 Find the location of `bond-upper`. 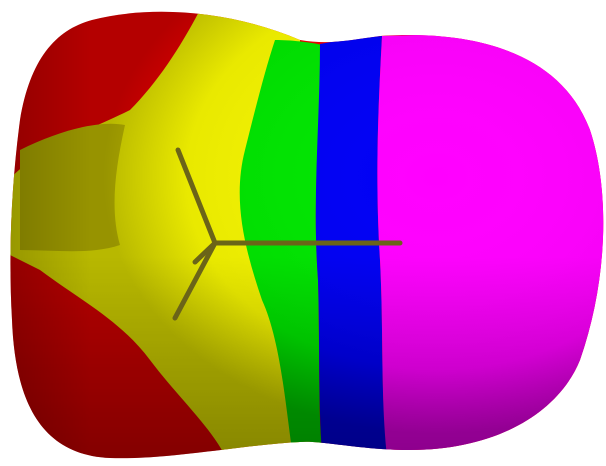

bond-upper is located at coordinates (196, 196).